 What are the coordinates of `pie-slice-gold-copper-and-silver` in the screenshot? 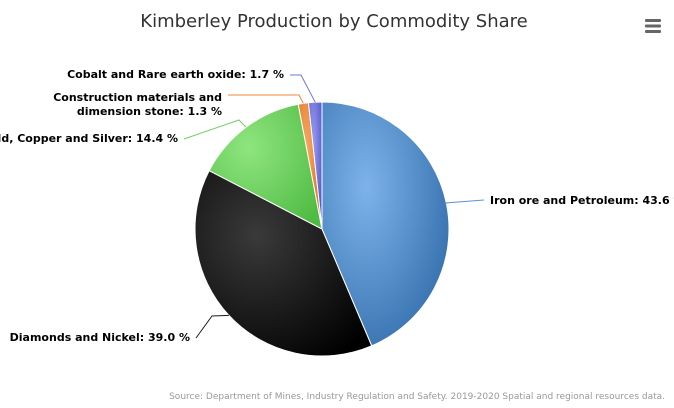 It's located at (265, 166).